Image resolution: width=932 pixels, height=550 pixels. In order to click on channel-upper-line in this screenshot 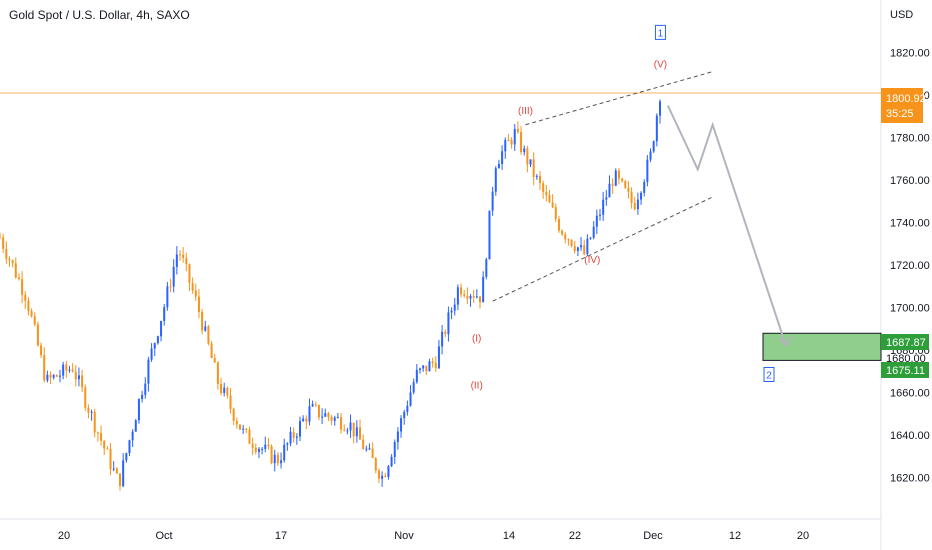, I will do `click(619, 98)`.